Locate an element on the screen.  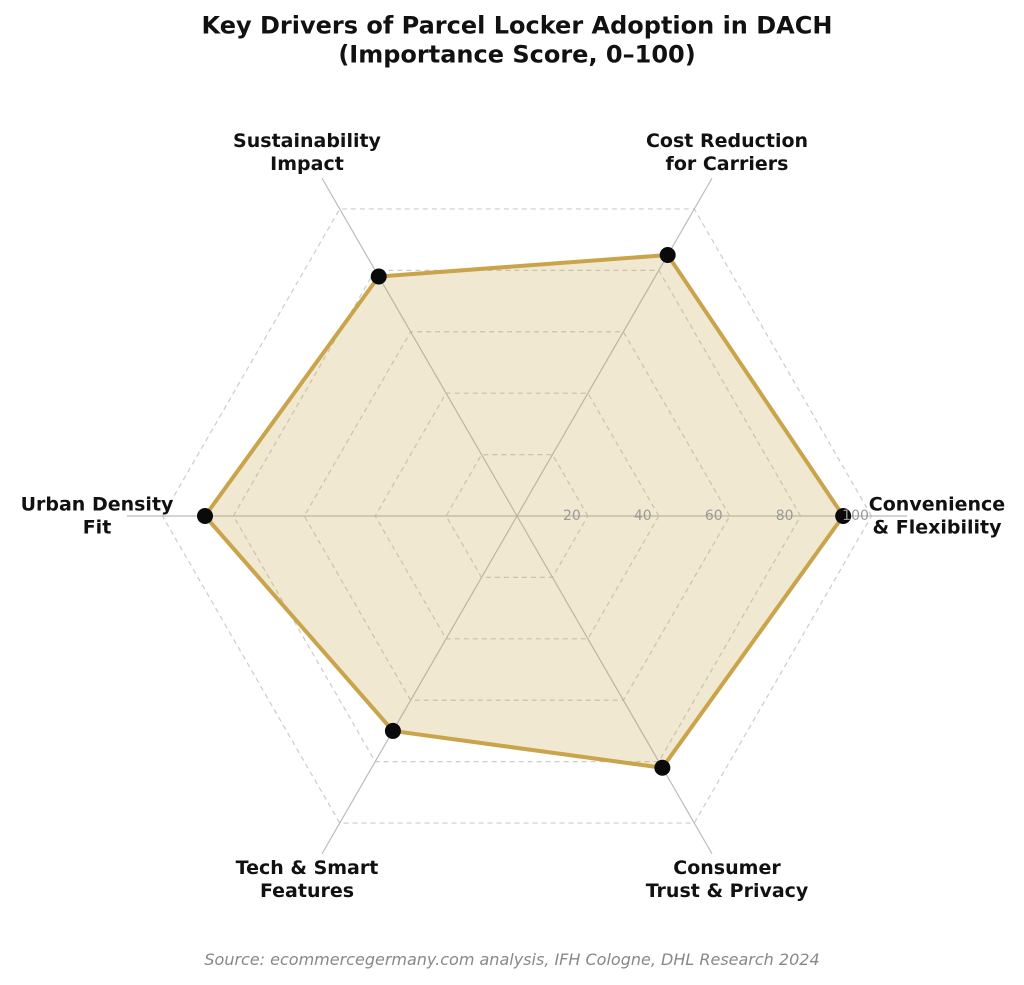
r-tick-label: 20 is located at coordinates (572, 516).